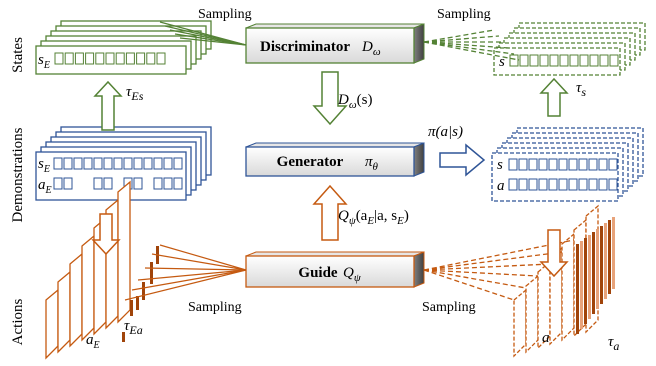 The width and height of the screenshot is (656, 366). What do you see at coordinates (613, 343) in the screenshot?
I see `tau-a-label: τa` at bounding box center [613, 343].